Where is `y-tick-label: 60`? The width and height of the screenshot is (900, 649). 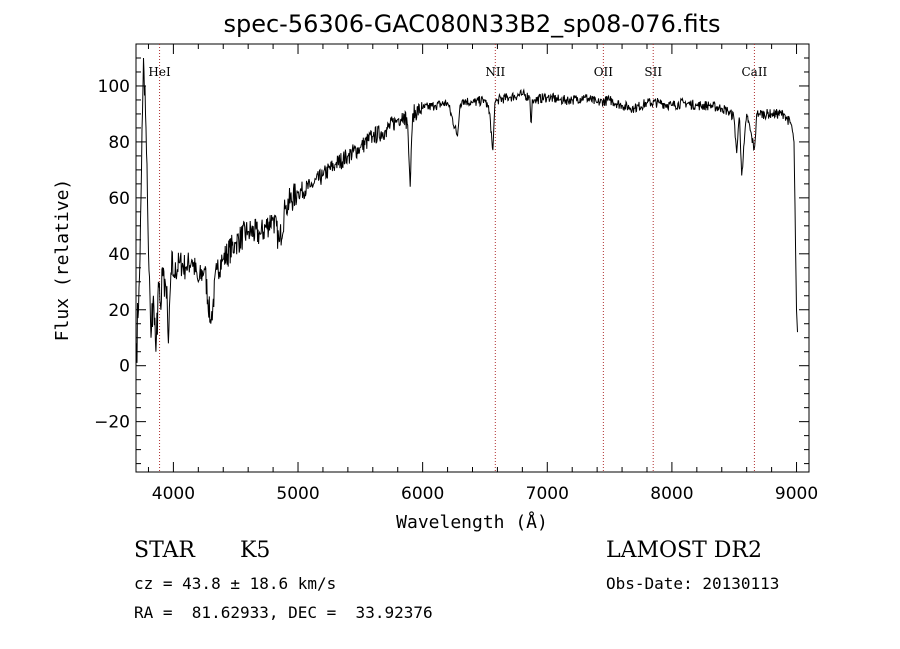
y-tick-label: 60 is located at coordinates (119, 199).